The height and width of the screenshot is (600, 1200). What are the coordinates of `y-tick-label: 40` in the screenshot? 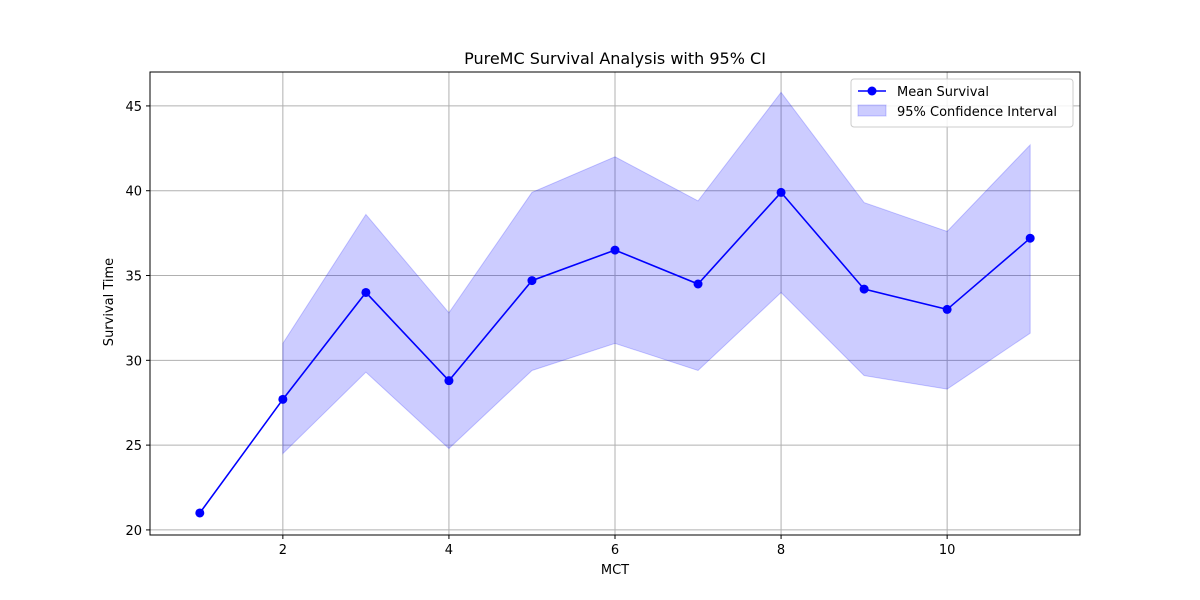 It's located at (133, 192).